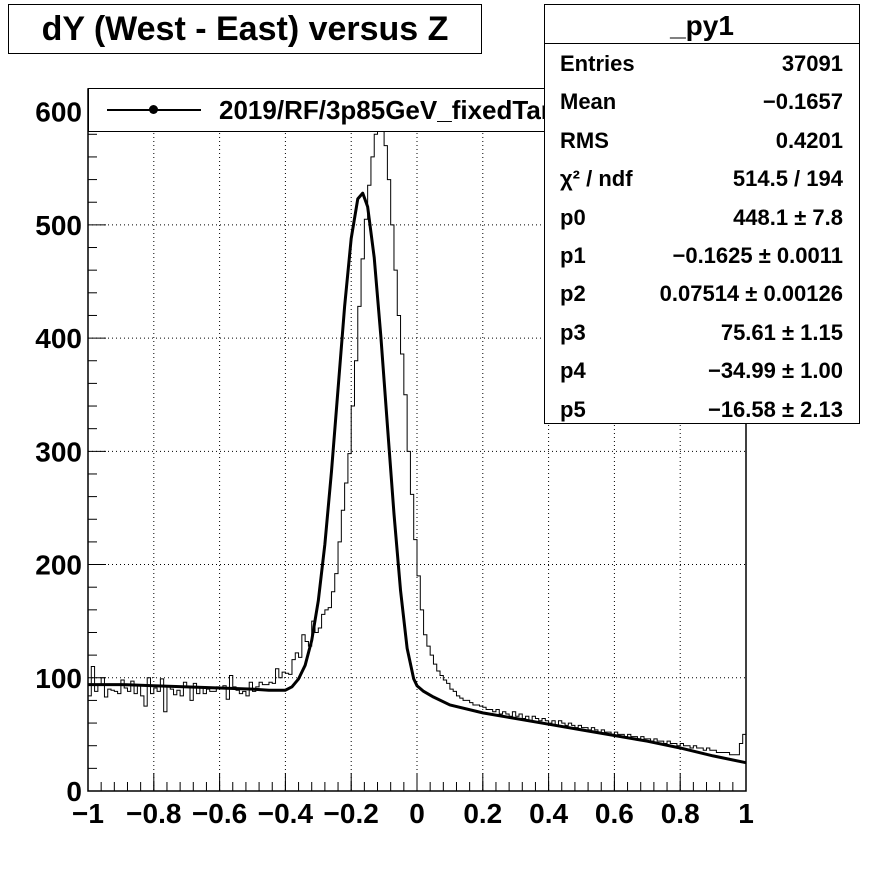 The image size is (878, 878). Describe the element at coordinates (58, 678) in the screenshot. I see `y-tick-label: 100` at that location.